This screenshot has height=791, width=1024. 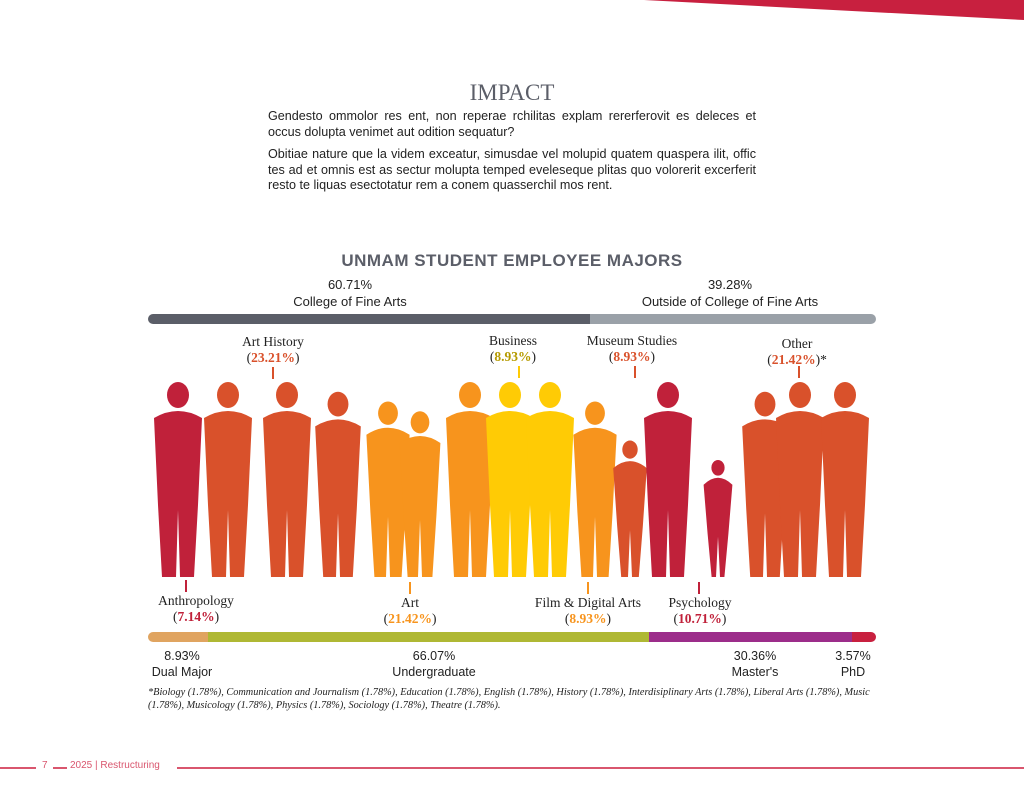 What do you see at coordinates (115, 765) in the screenshot?
I see `footer-text: 2025 | Restructuring` at bounding box center [115, 765].